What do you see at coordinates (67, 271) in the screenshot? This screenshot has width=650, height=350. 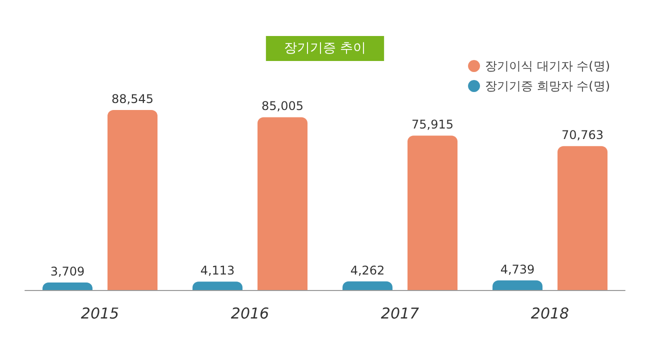 I see `data-label: 3,709` at bounding box center [67, 271].